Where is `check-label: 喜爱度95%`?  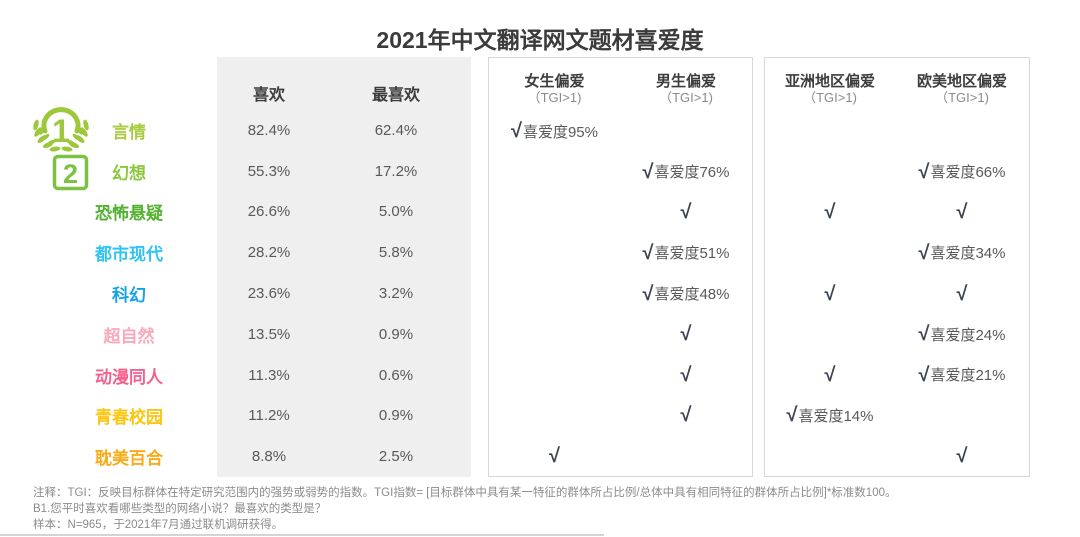 check-label: 喜爱度95% is located at coordinates (560, 132).